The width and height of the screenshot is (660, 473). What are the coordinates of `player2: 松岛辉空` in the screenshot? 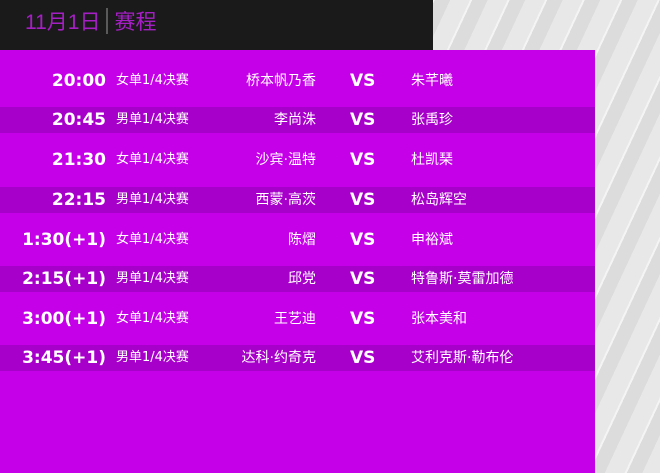 It's located at (439, 200).